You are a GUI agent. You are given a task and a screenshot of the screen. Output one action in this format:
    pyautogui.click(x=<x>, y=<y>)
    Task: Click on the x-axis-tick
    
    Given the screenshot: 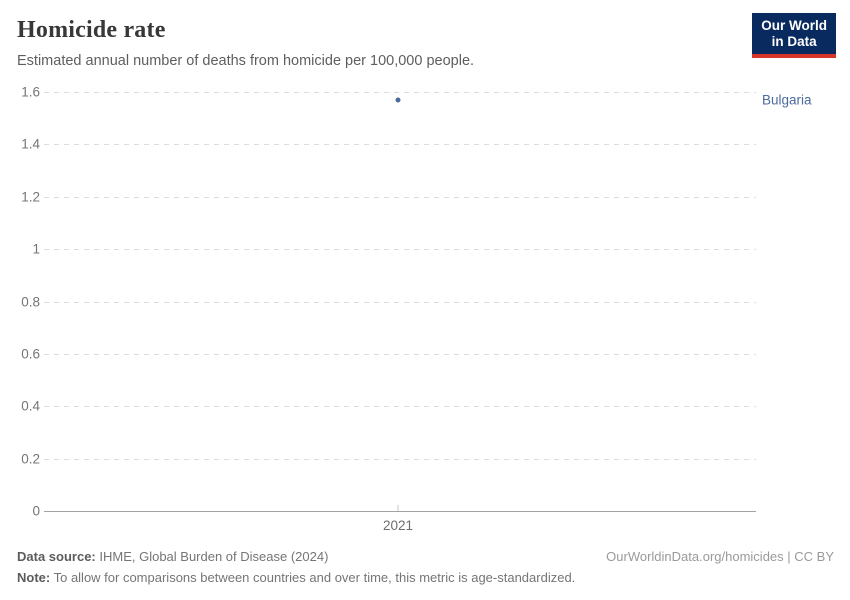 What is the action you would take?
    pyautogui.click(x=398, y=508)
    